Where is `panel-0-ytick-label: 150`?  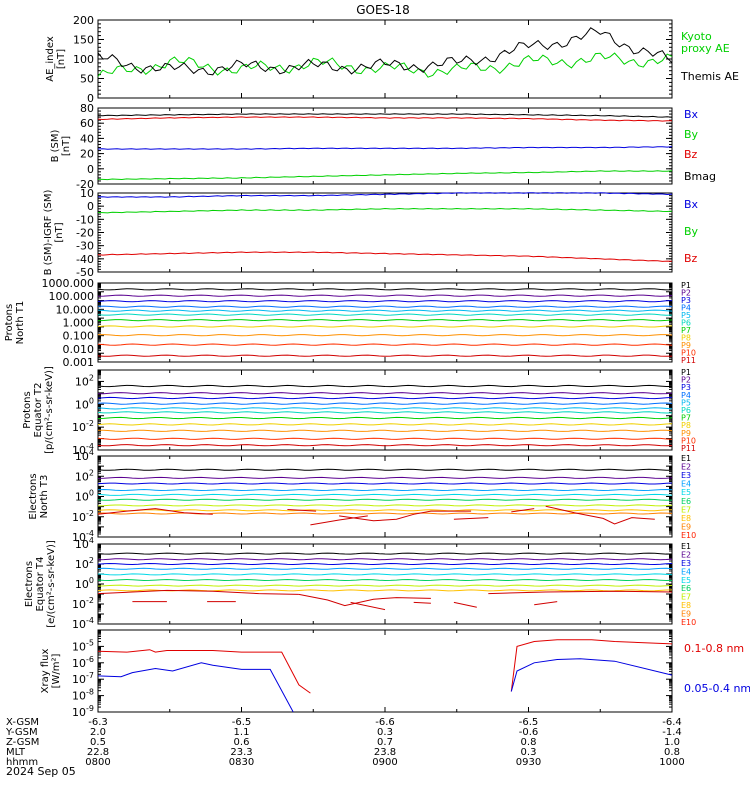
panel-0-ytick-label: 150 is located at coordinates (83, 40).